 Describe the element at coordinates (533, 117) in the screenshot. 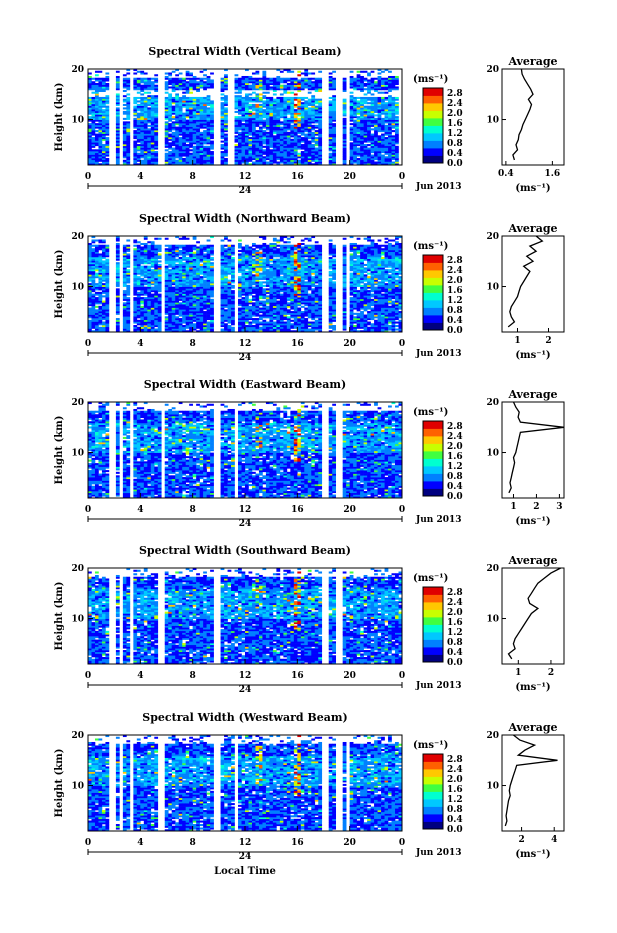

I see `average-frame` at that location.